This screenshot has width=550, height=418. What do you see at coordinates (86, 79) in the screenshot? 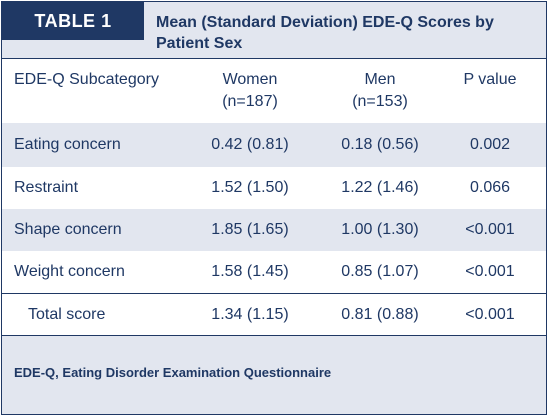
I see `column-header-subcategory: EDE-Q Subcategory` at bounding box center [86, 79].